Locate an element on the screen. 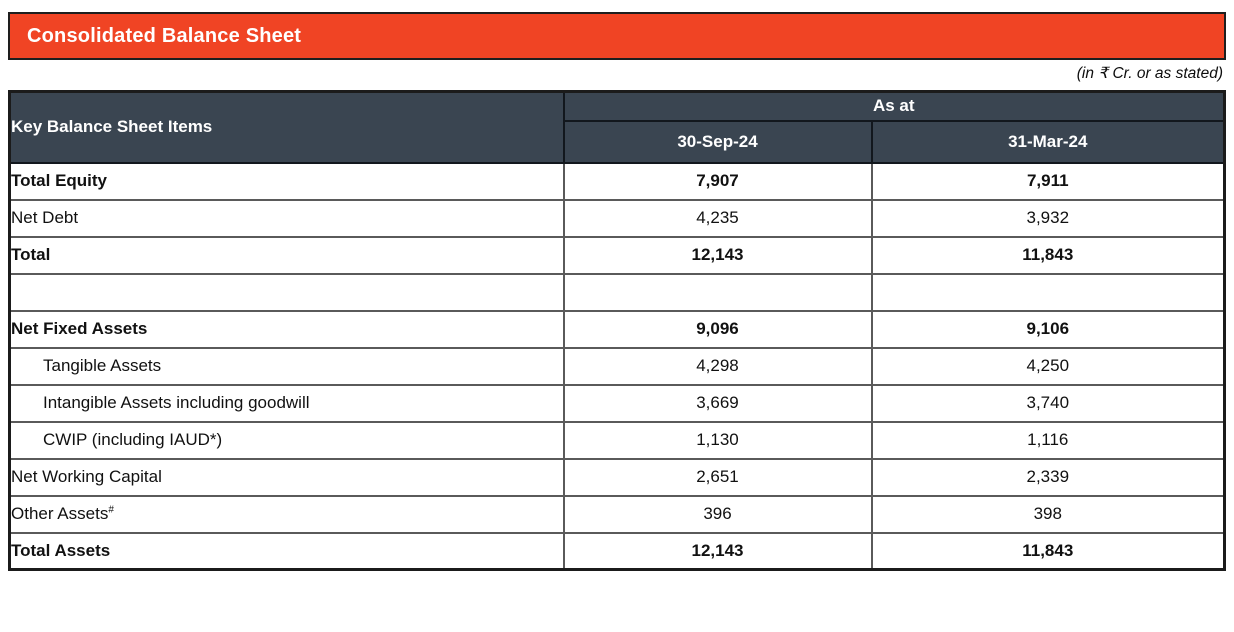  table-row: Total Equity 7,907 7,911 is located at coordinates (617, 181).